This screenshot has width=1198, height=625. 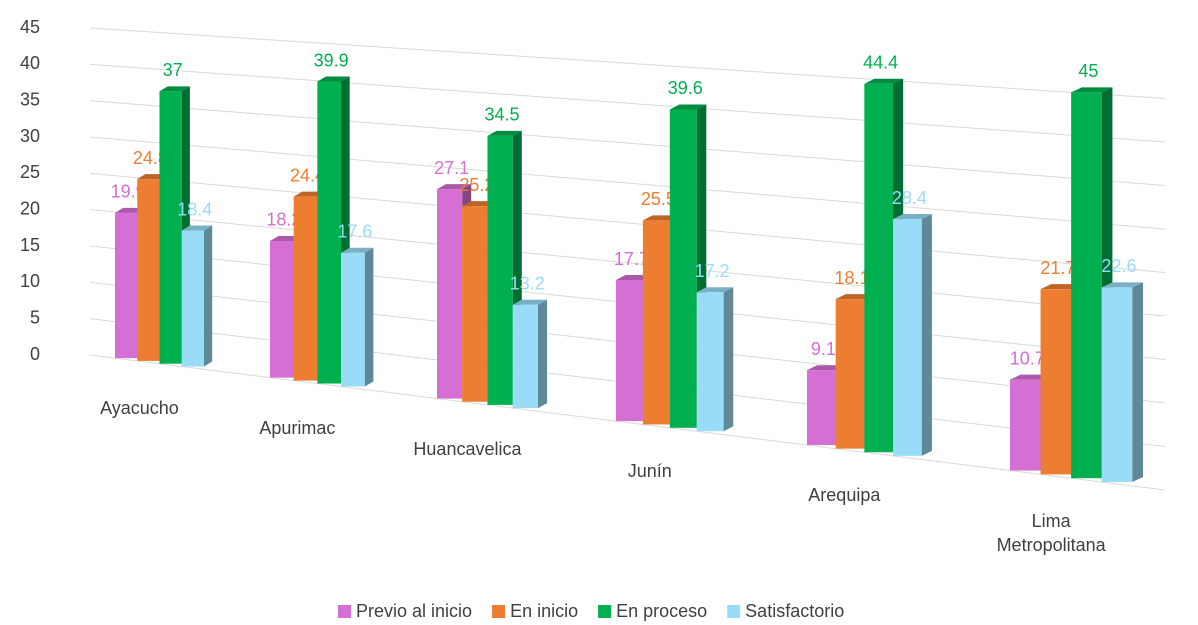 I want to click on y-tick-label: 0, so click(x=35, y=354).